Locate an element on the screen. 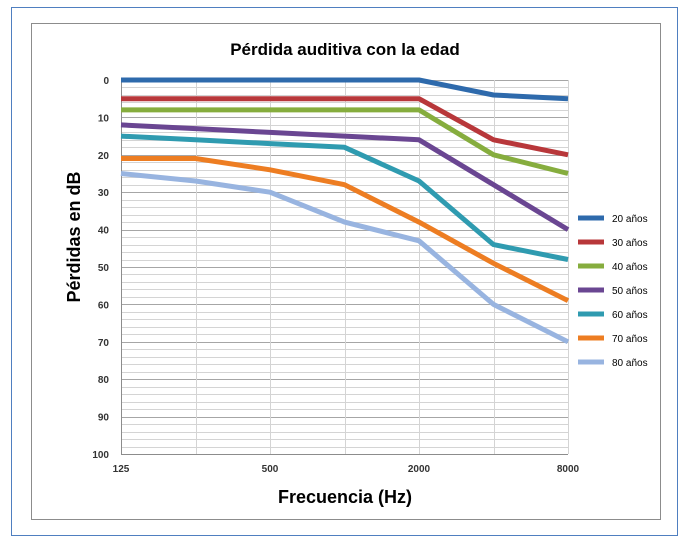 The width and height of the screenshot is (691, 546). y-tick-labels: 0 10 20 30 40 50 60 70 80 90 100 is located at coordinates (100, 268).